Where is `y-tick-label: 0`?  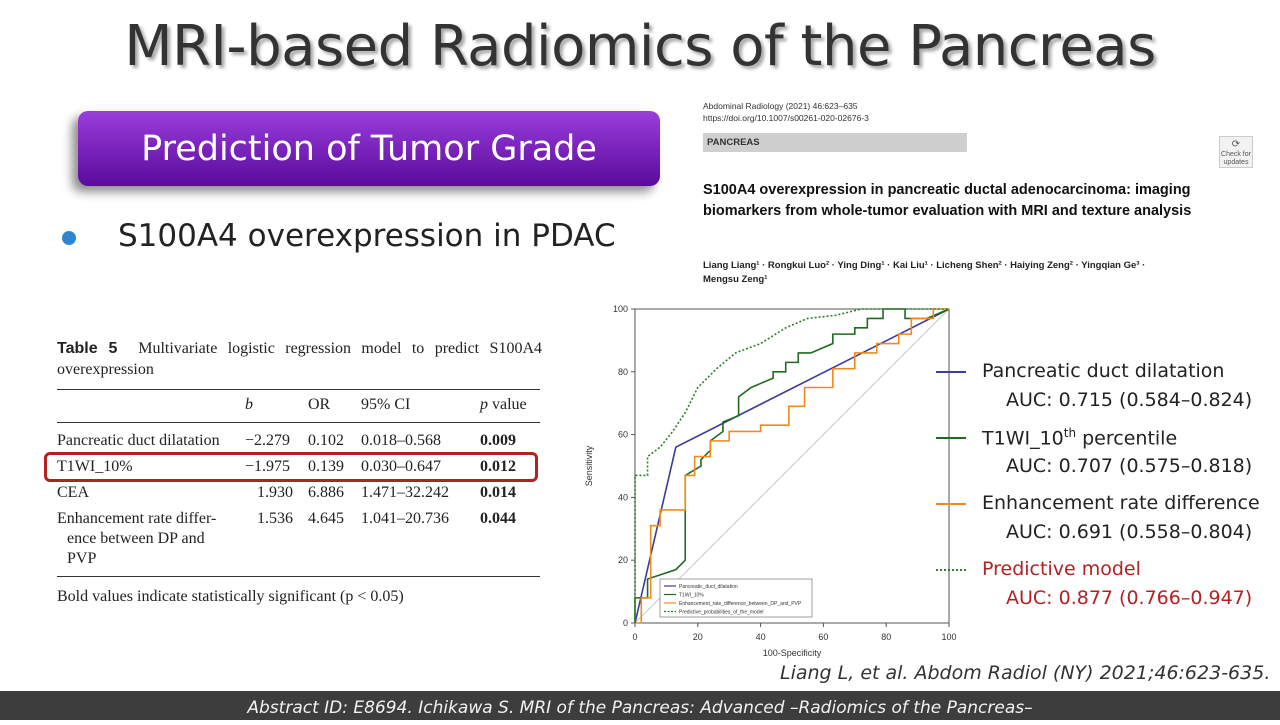 y-tick-label: 0 is located at coordinates (625, 623).